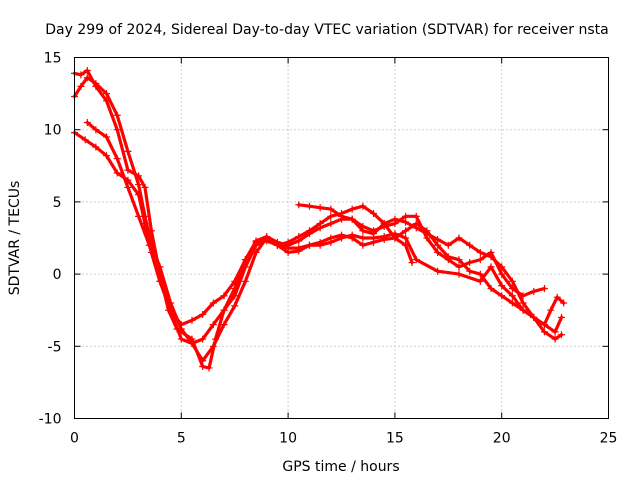 The image size is (640, 480). I want to click on y-tick-label: -10, so click(50, 420).